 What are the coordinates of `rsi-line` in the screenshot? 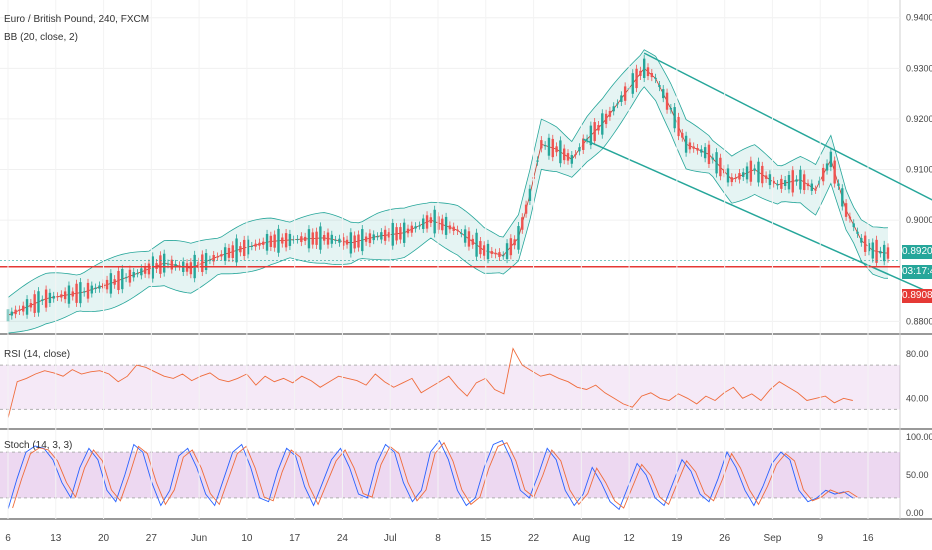 It's located at (430, 383).